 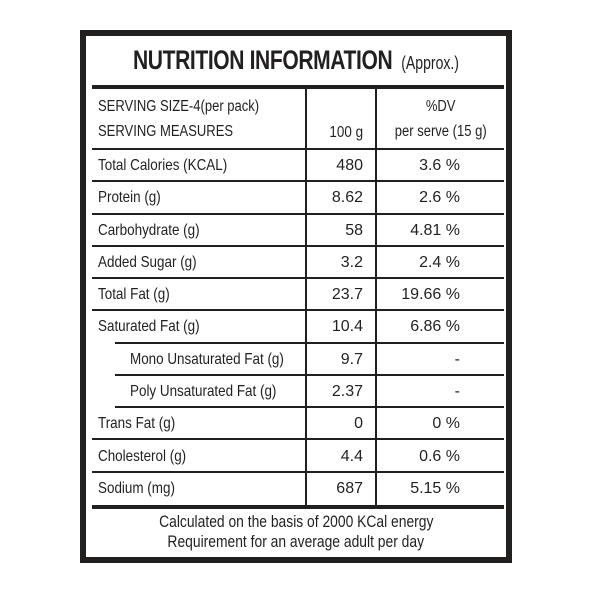 I want to click on amount-value: 0, so click(x=358, y=424).